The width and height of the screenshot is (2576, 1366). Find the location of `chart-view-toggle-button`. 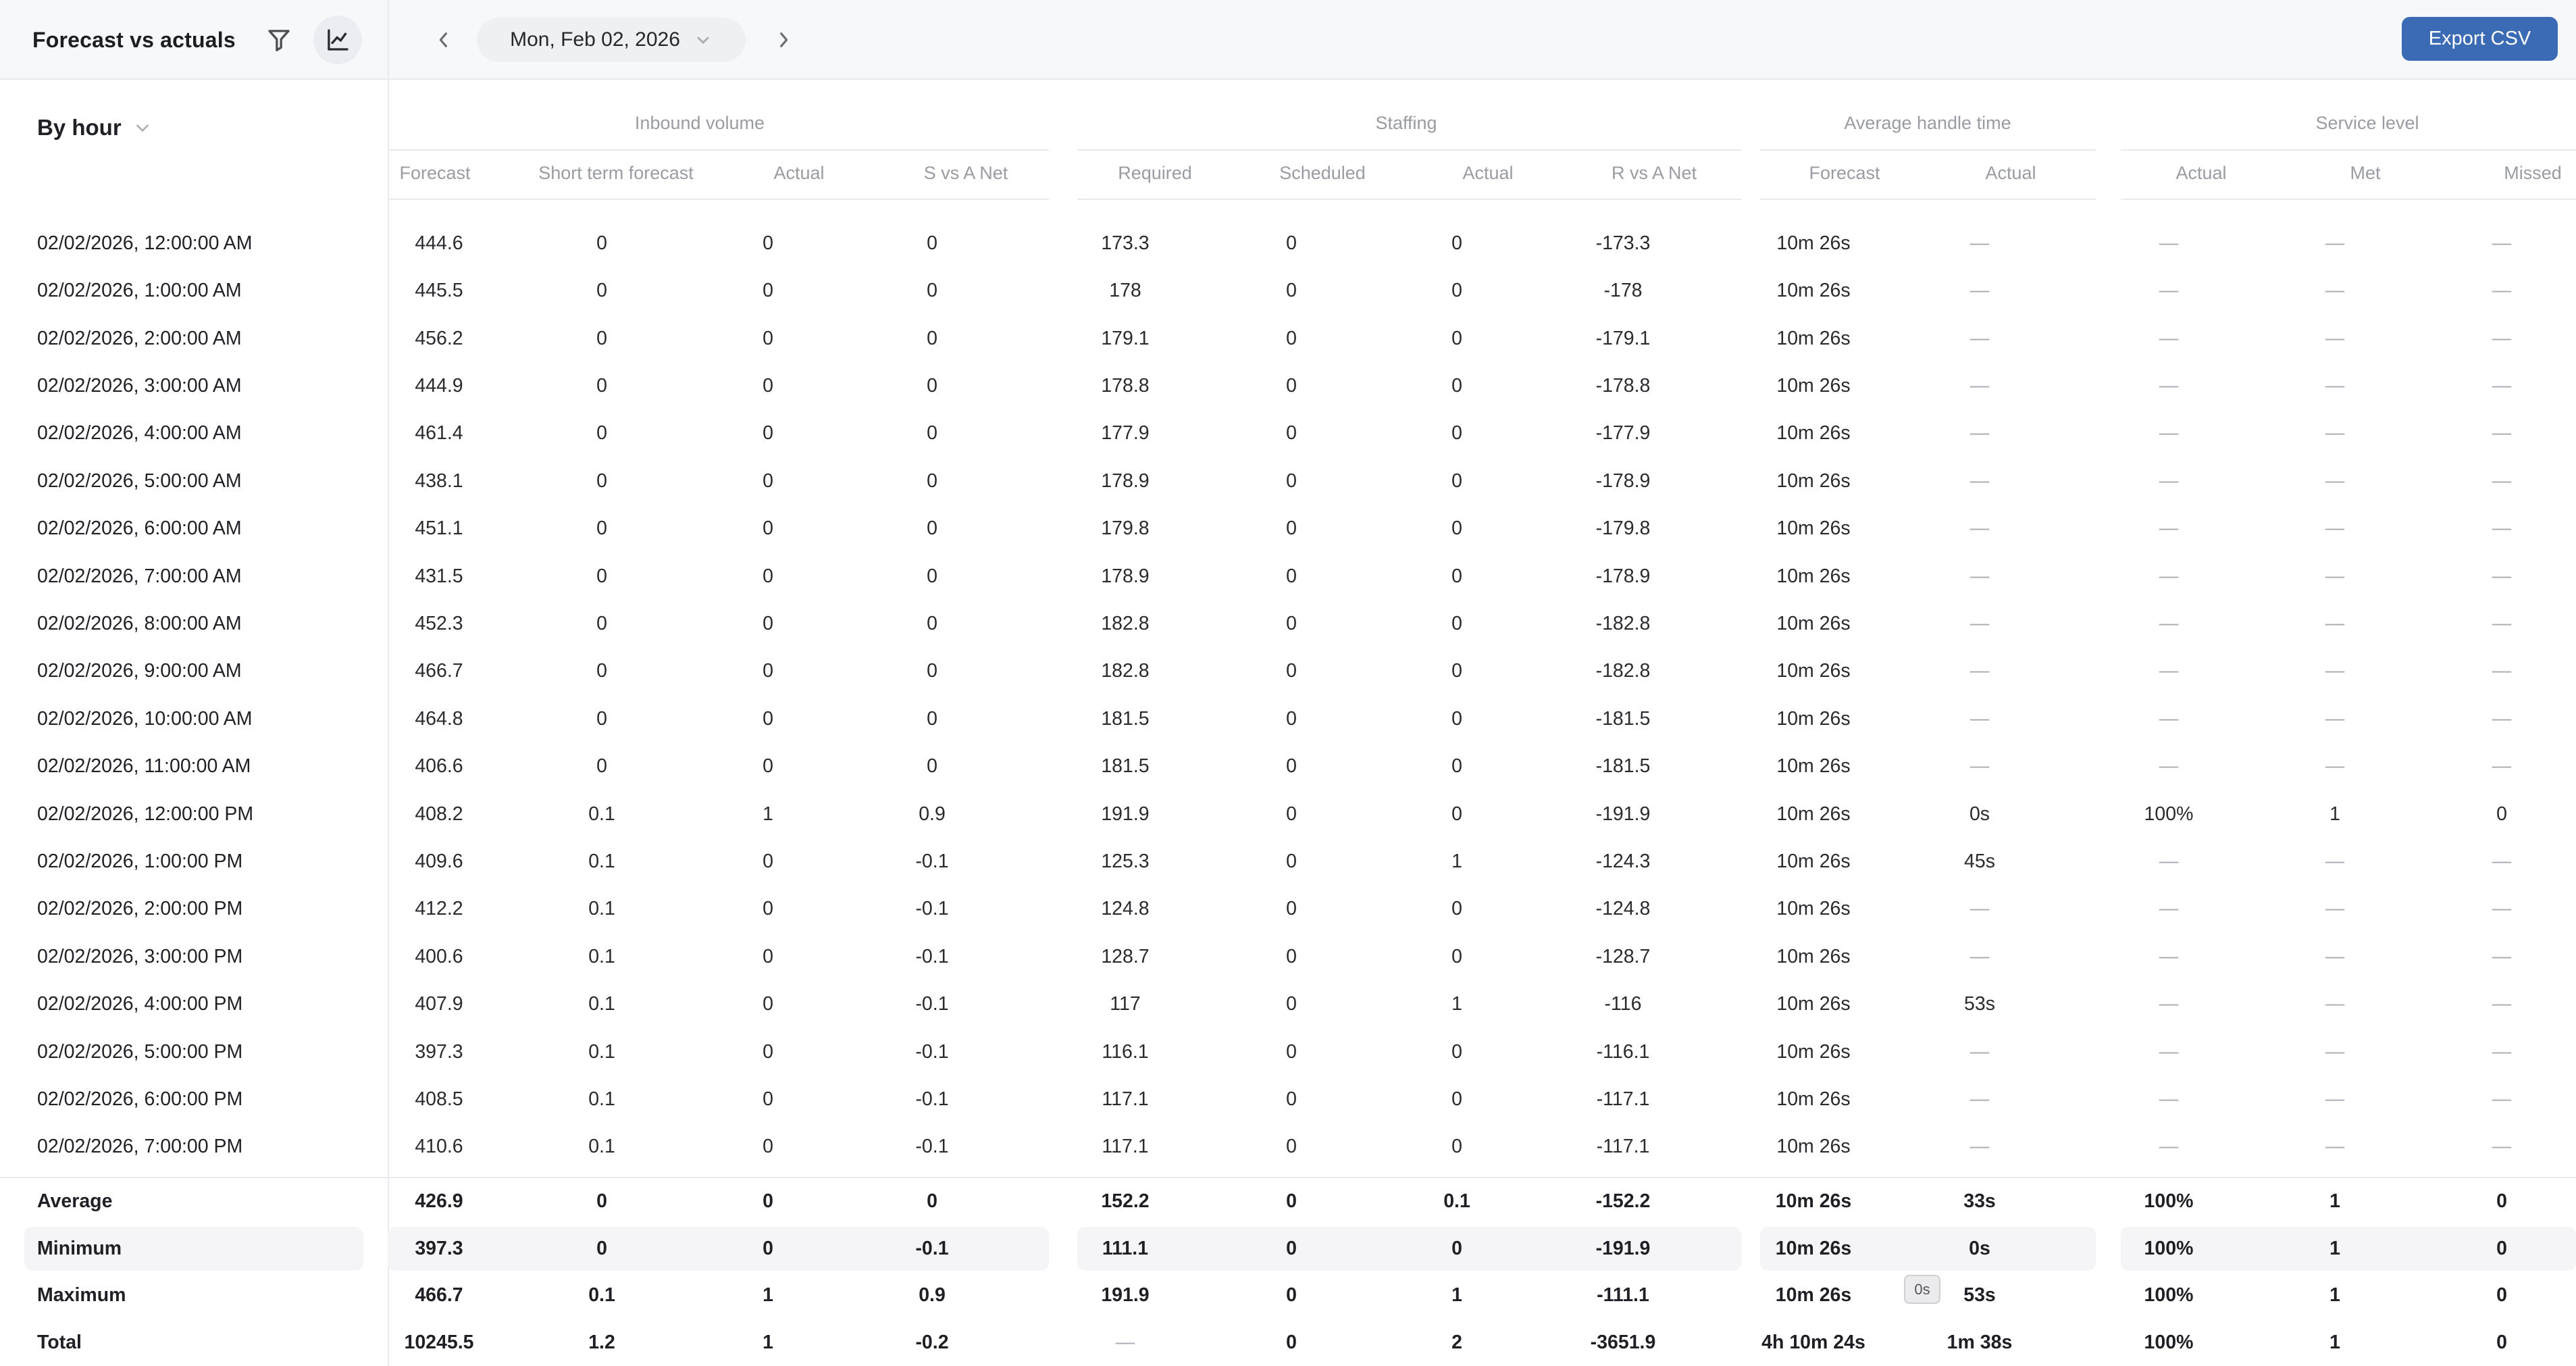

chart-view-toggle-button is located at coordinates (337, 40).